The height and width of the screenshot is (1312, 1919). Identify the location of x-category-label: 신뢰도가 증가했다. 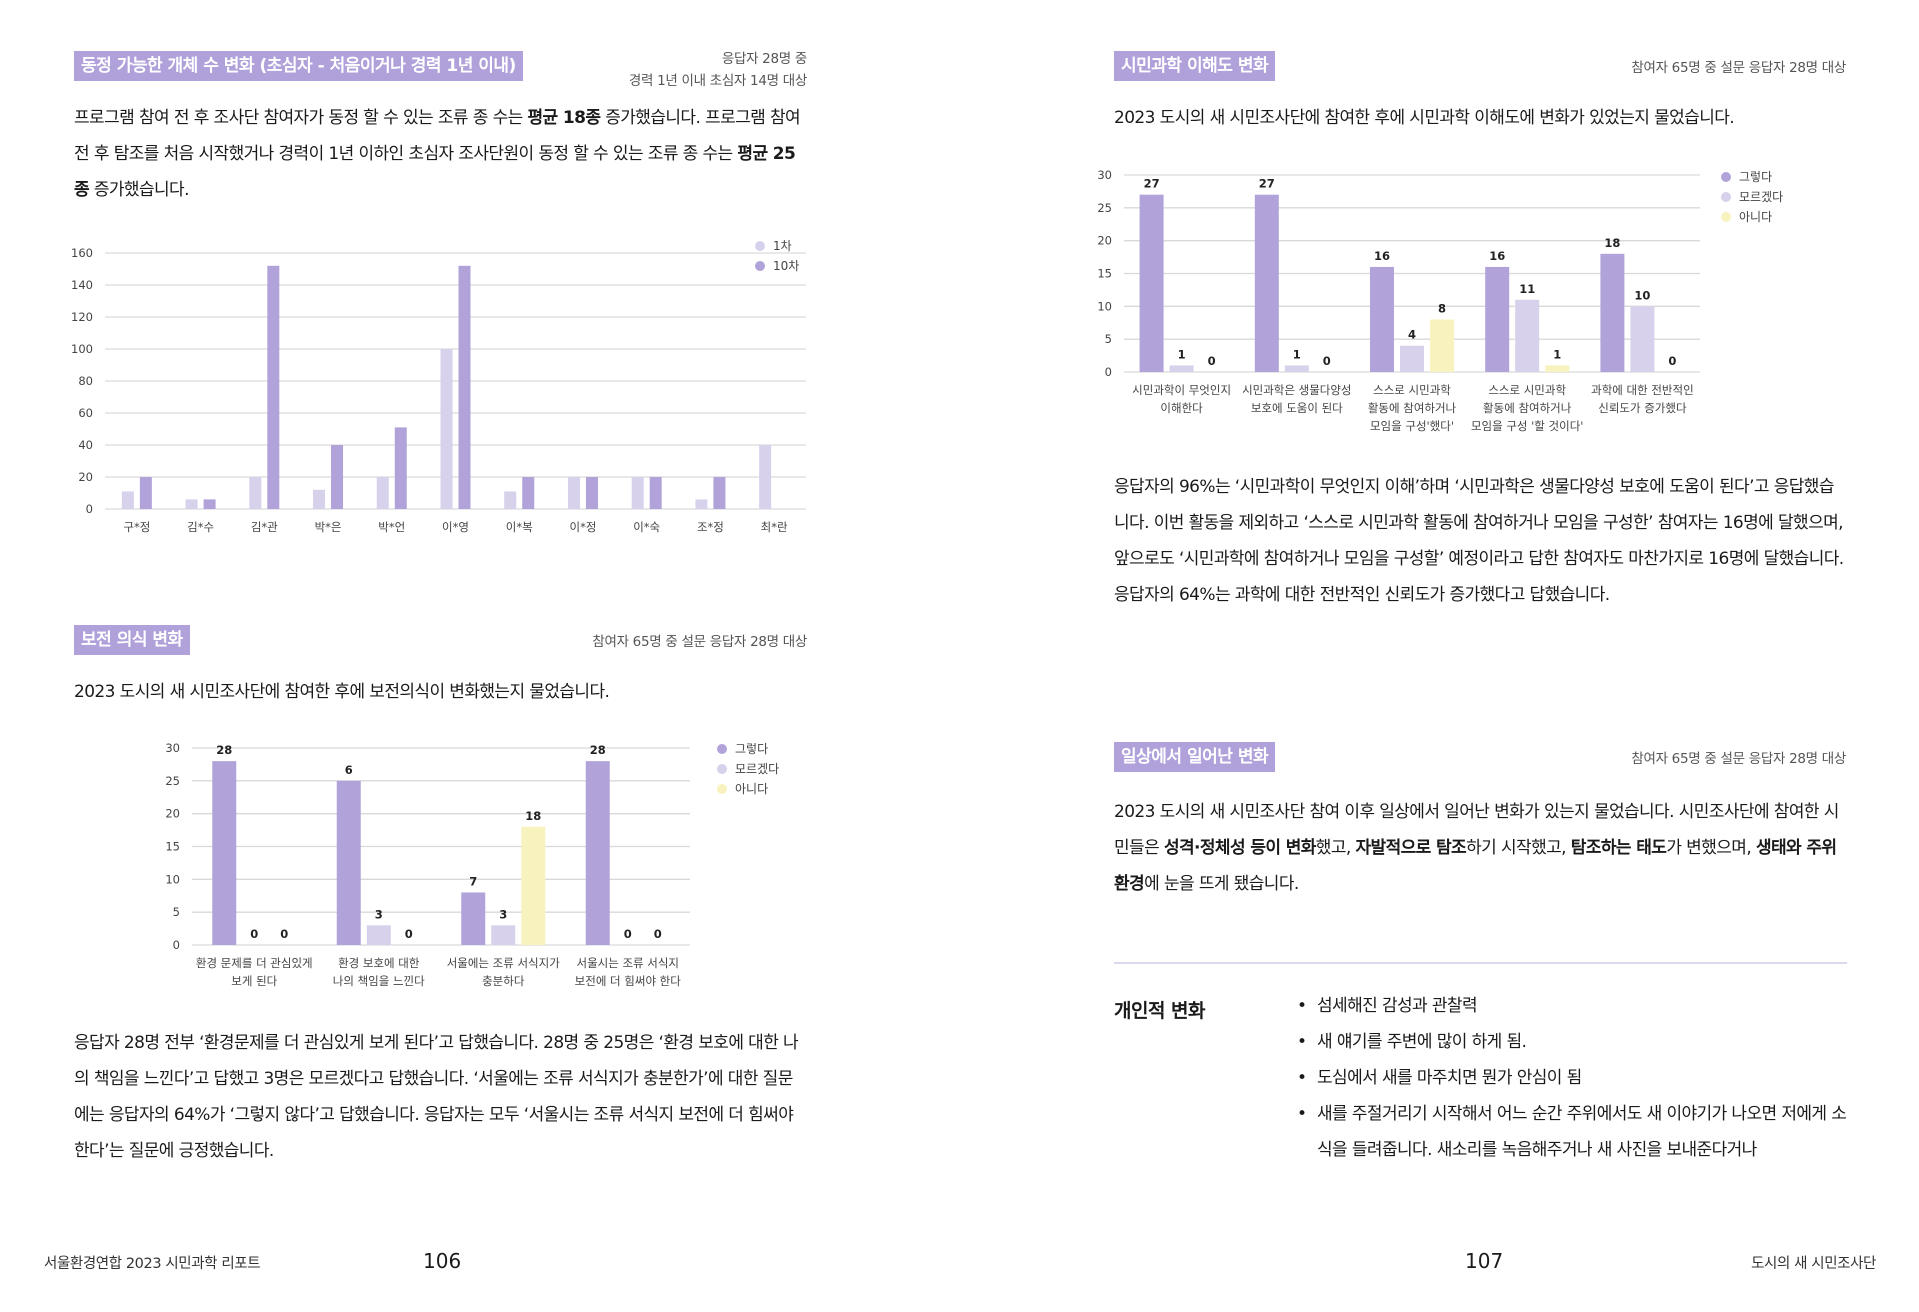
(1642, 408).